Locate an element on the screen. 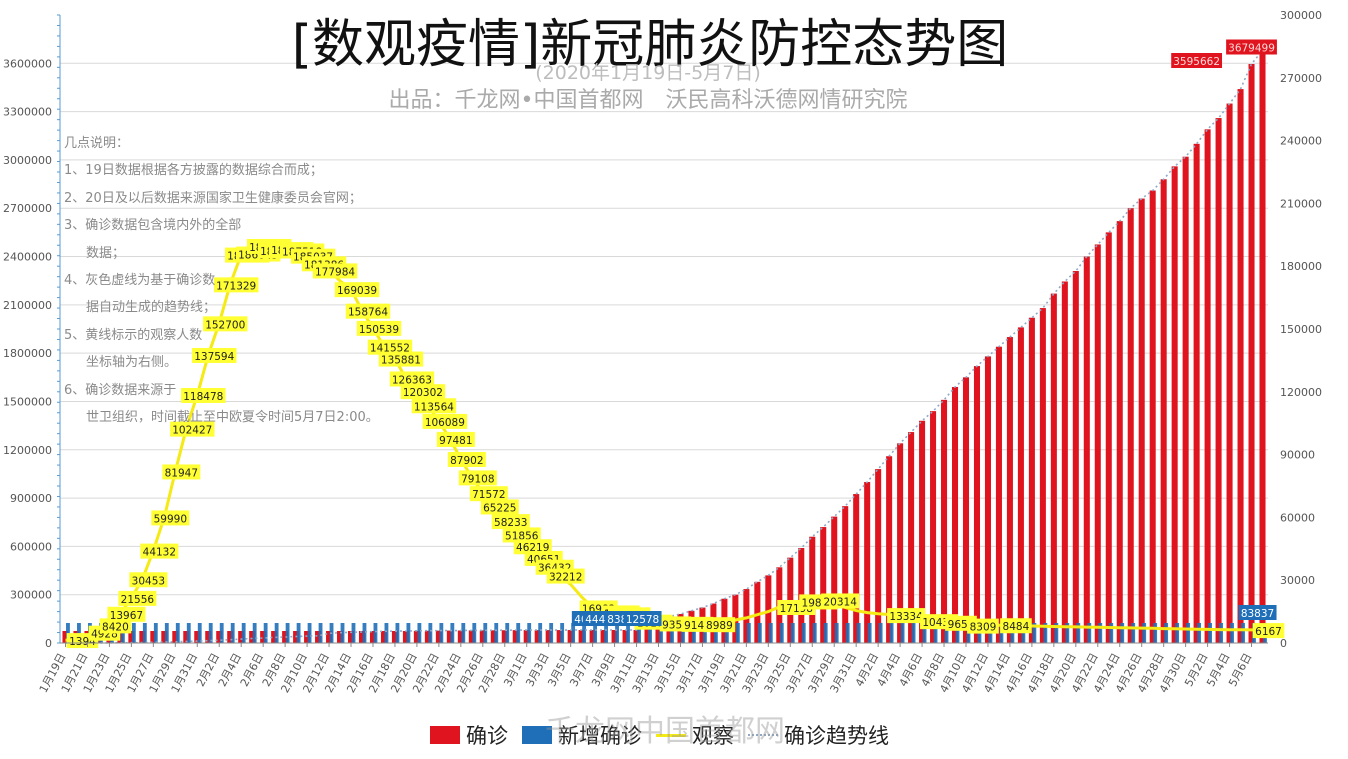 This screenshot has width=1348, height=759. right-tick-label: 90000 is located at coordinates (1297, 455).